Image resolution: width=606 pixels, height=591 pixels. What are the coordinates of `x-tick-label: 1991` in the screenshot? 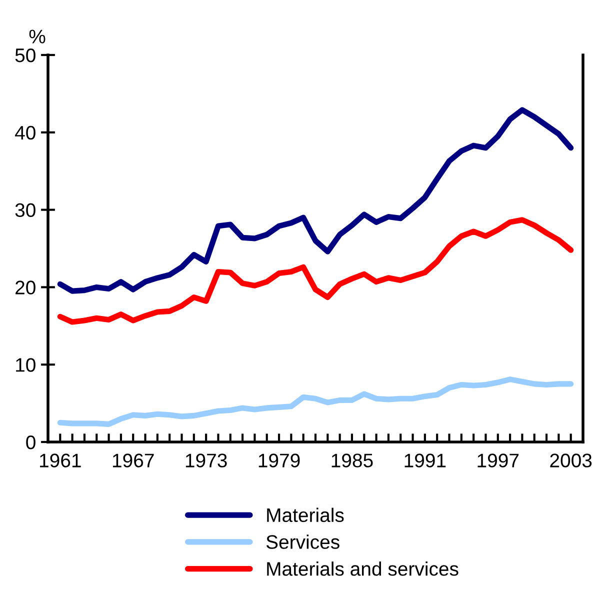 It's located at (425, 461).